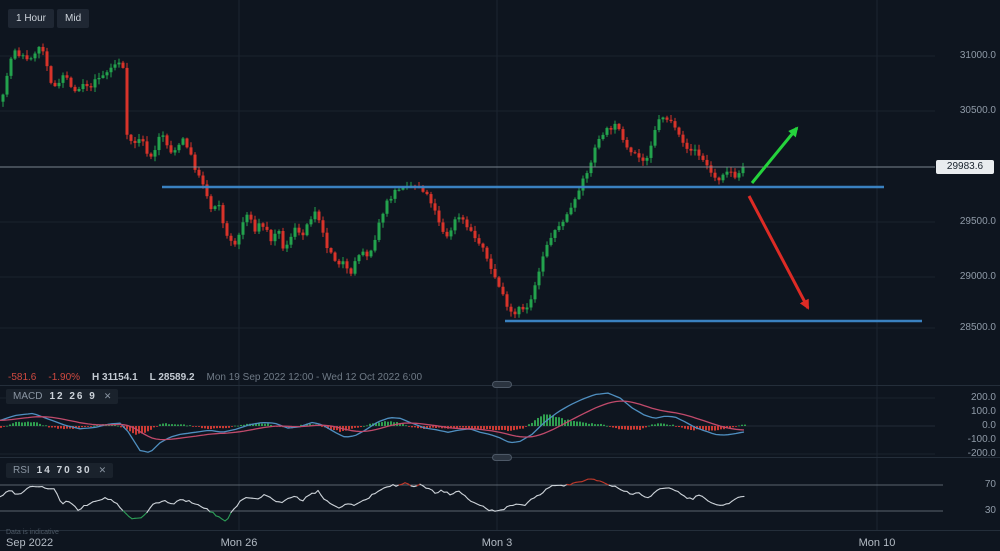 Image resolution: width=1000 pixels, height=551 pixels. Describe the element at coordinates (64, 377) in the screenshot. I see `status-change-pct: -1.90%` at that location.